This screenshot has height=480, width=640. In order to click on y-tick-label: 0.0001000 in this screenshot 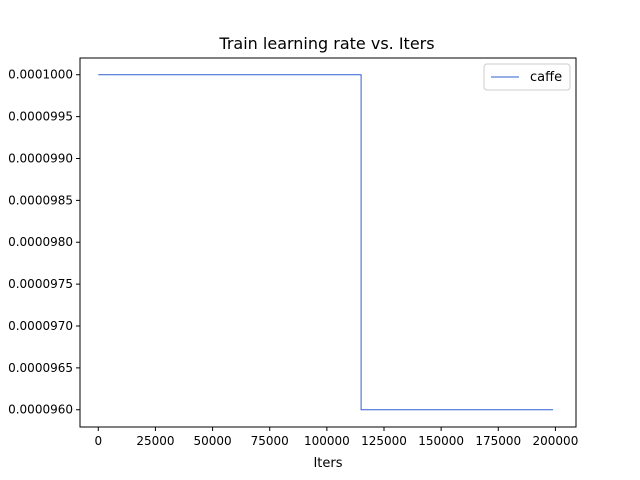, I will do `click(40, 75)`.